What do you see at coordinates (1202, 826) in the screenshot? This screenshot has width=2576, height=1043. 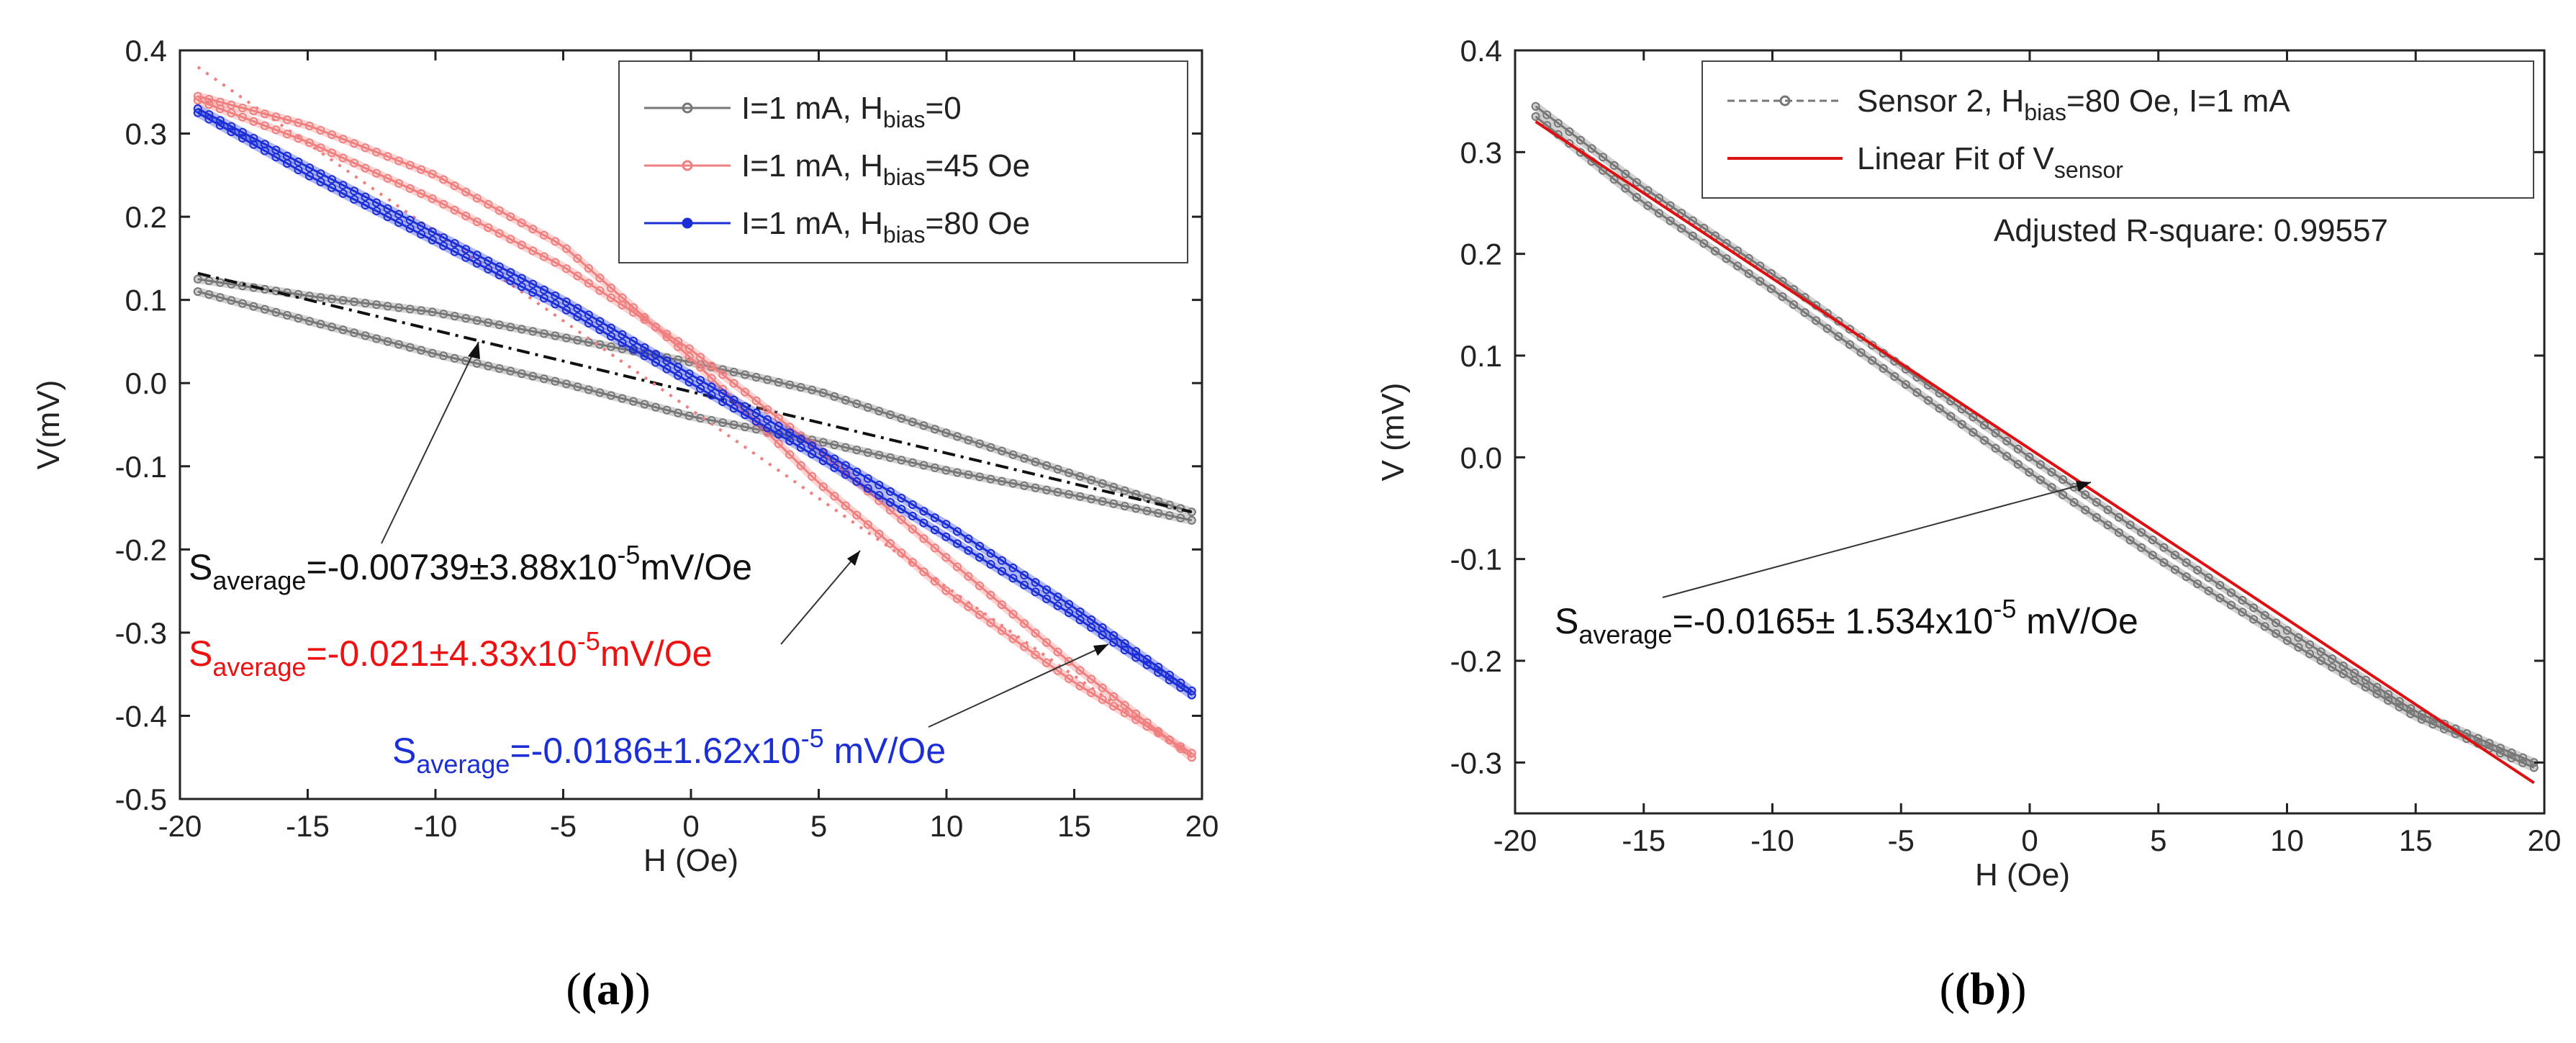 I see `x-tick-label: 20` at bounding box center [1202, 826].